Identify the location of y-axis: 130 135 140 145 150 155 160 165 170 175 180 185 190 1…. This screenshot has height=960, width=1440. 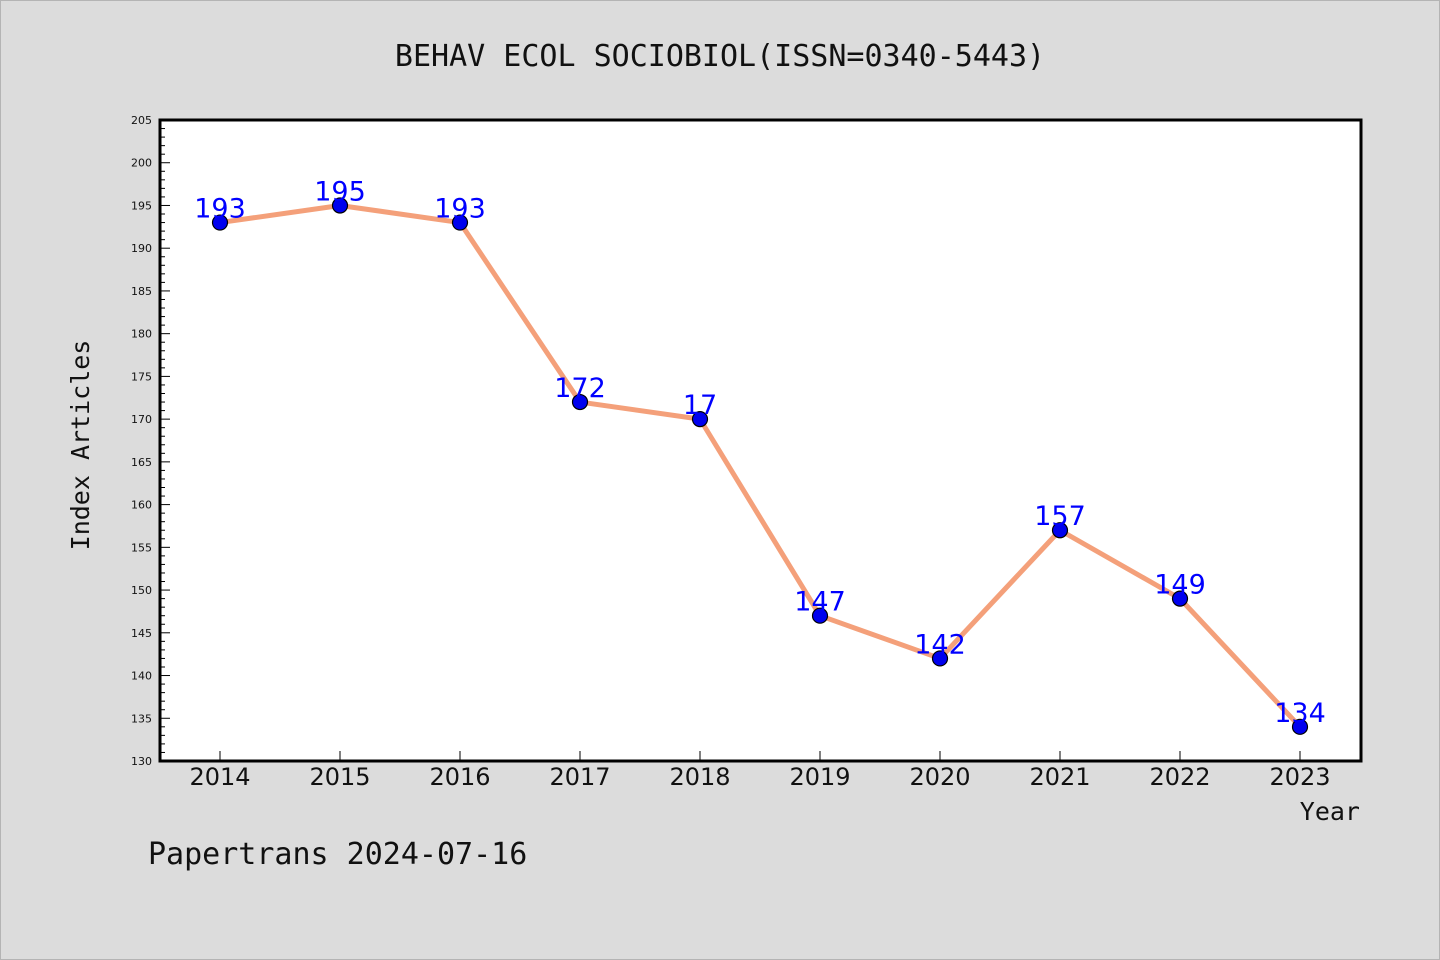
(150, 441).